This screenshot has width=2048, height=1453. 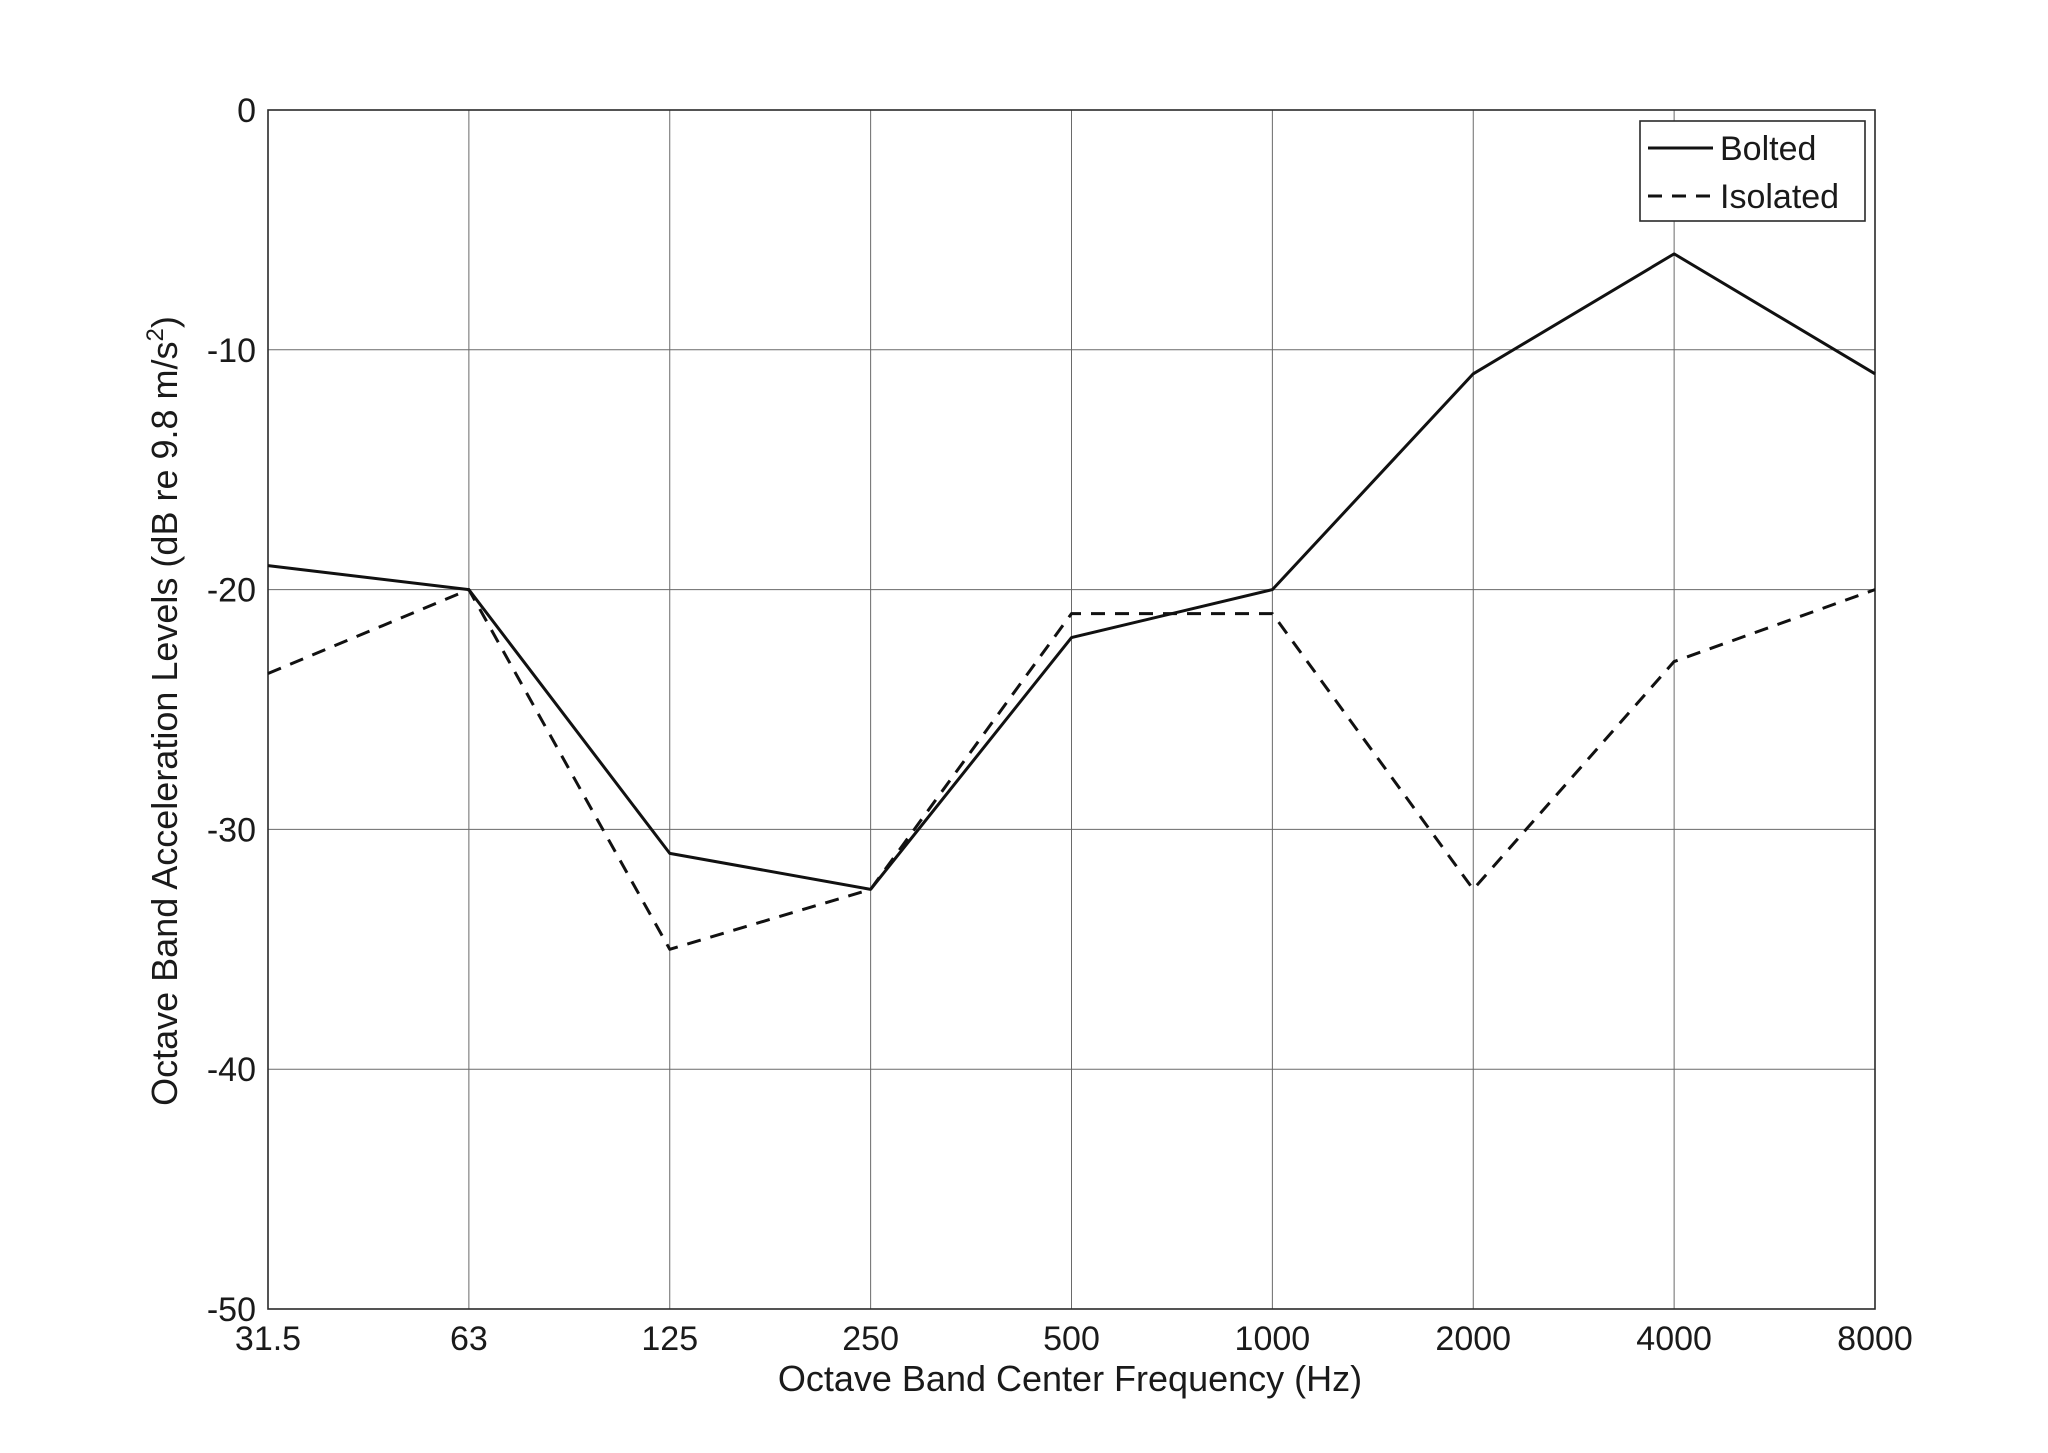 I want to click on x-tick-label: 500, so click(x=1071, y=1339).